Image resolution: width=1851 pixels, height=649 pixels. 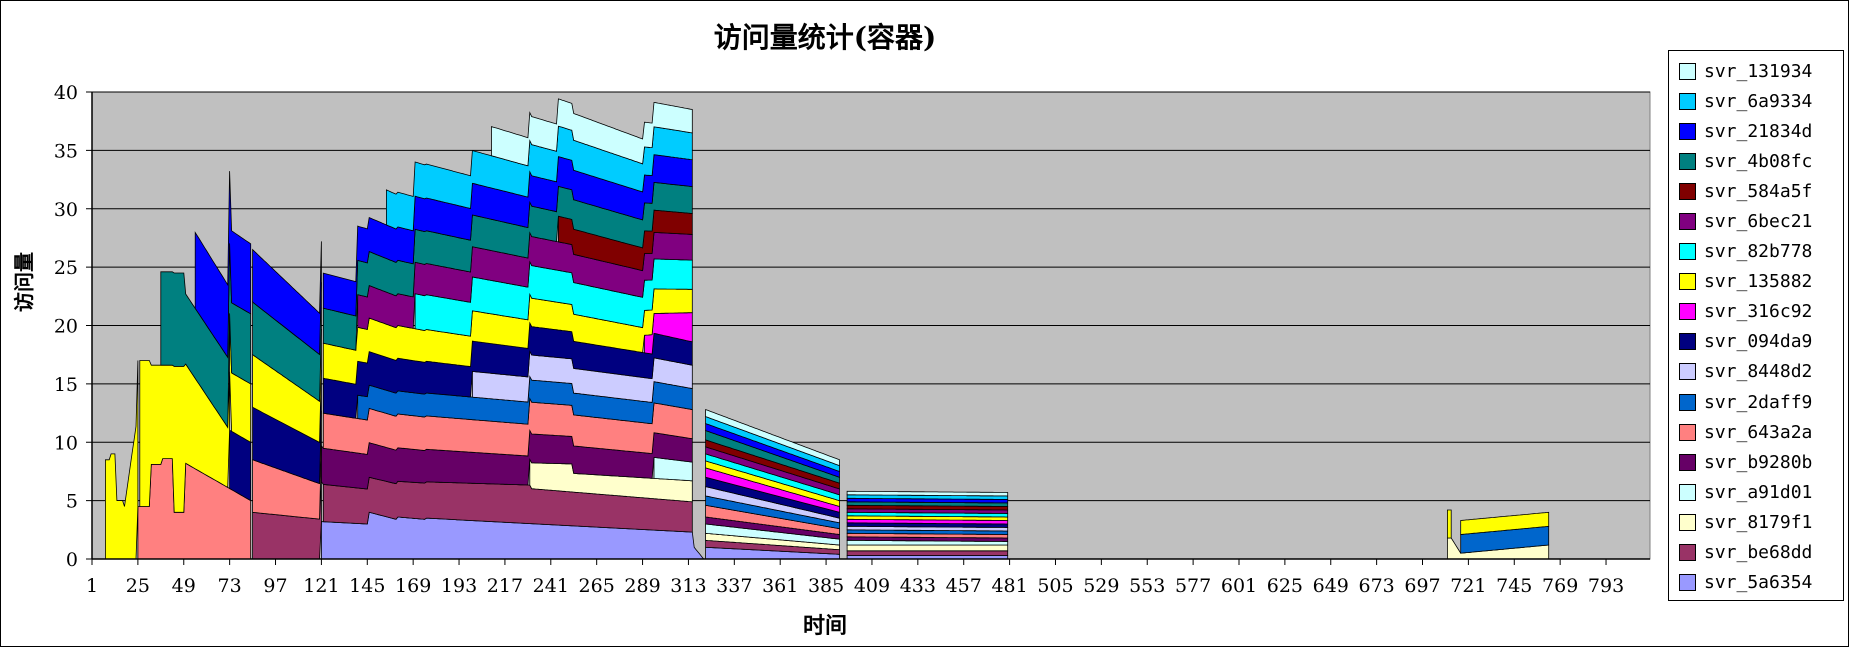 I want to click on legend-label: svr_a91d01, so click(x=1758, y=492).